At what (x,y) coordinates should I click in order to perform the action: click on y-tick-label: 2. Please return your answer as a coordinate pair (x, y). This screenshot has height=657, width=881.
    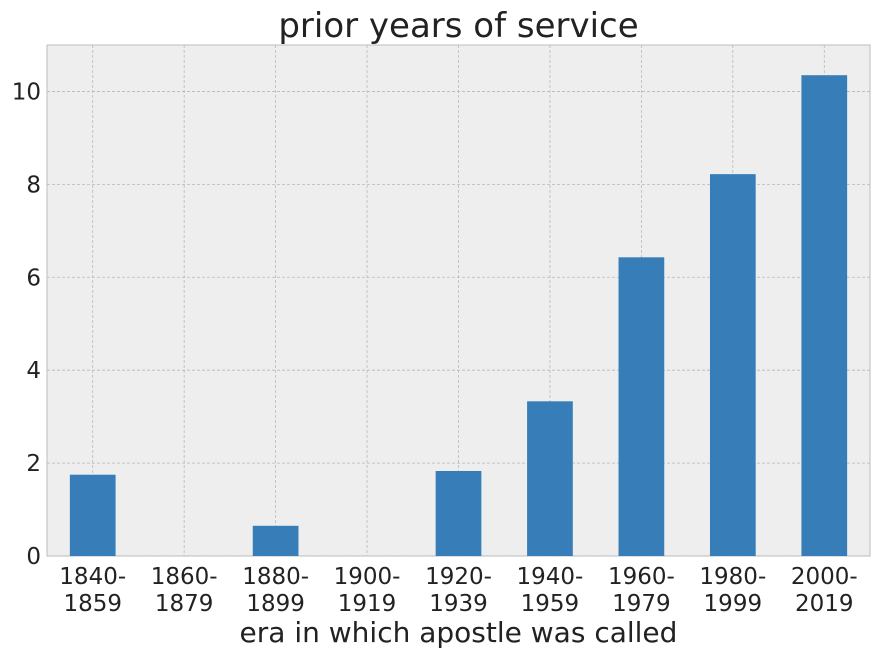
    Looking at the image, I should click on (33, 464).